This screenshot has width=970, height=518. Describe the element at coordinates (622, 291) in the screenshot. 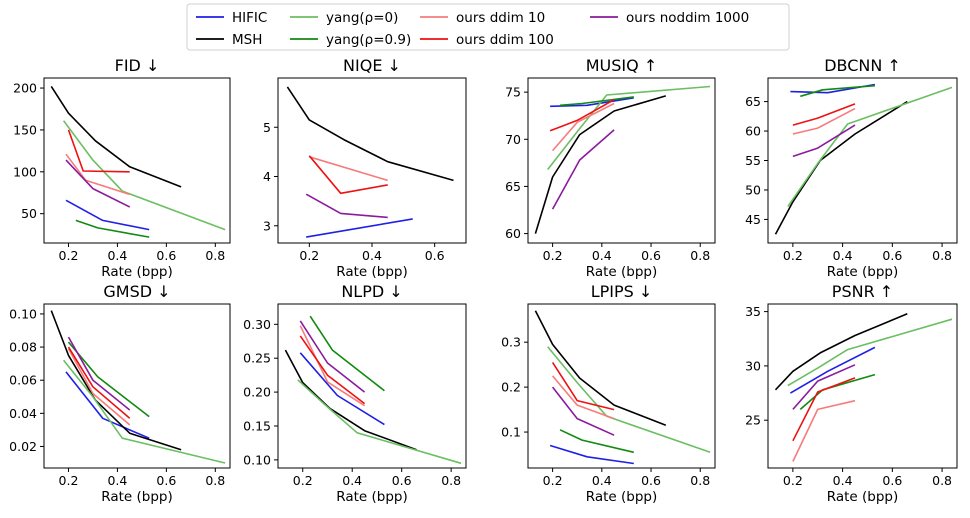

I see `plot-title: LPIPS ↓` at that location.